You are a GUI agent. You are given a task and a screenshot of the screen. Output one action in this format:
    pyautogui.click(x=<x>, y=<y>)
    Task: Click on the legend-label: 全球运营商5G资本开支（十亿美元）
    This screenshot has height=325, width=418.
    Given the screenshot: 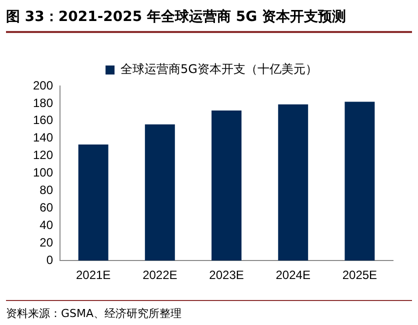 What is the action you would take?
    pyautogui.click(x=219, y=69)
    